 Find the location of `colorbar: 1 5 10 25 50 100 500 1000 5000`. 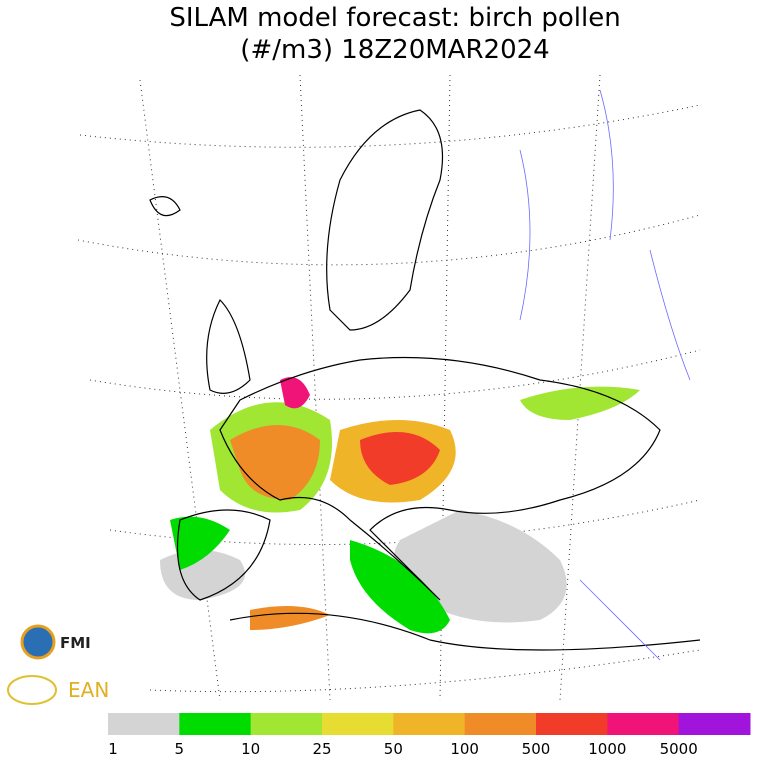

colorbar: 1 5 10 25 50 100 500 1000 5000 is located at coordinates (429, 735).